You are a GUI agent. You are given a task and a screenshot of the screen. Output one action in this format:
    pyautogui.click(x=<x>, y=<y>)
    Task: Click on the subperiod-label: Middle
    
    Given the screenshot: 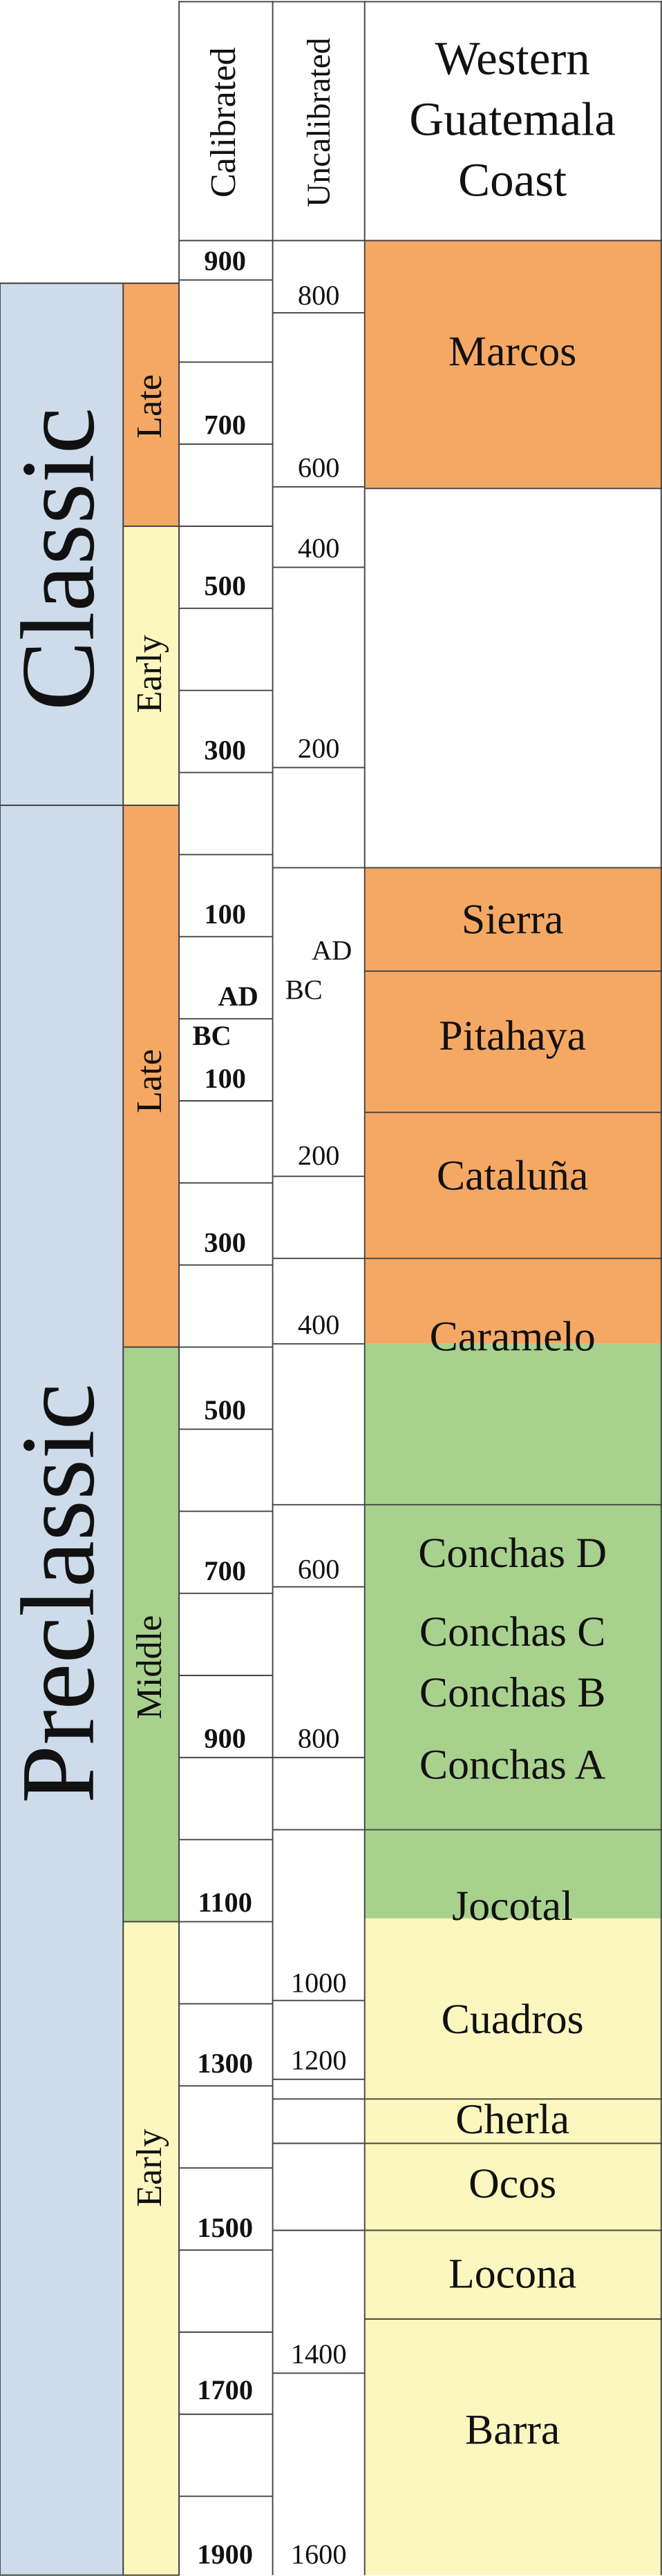 What is the action you would take?
    pyautogui.click(x=149, y=1667)
    